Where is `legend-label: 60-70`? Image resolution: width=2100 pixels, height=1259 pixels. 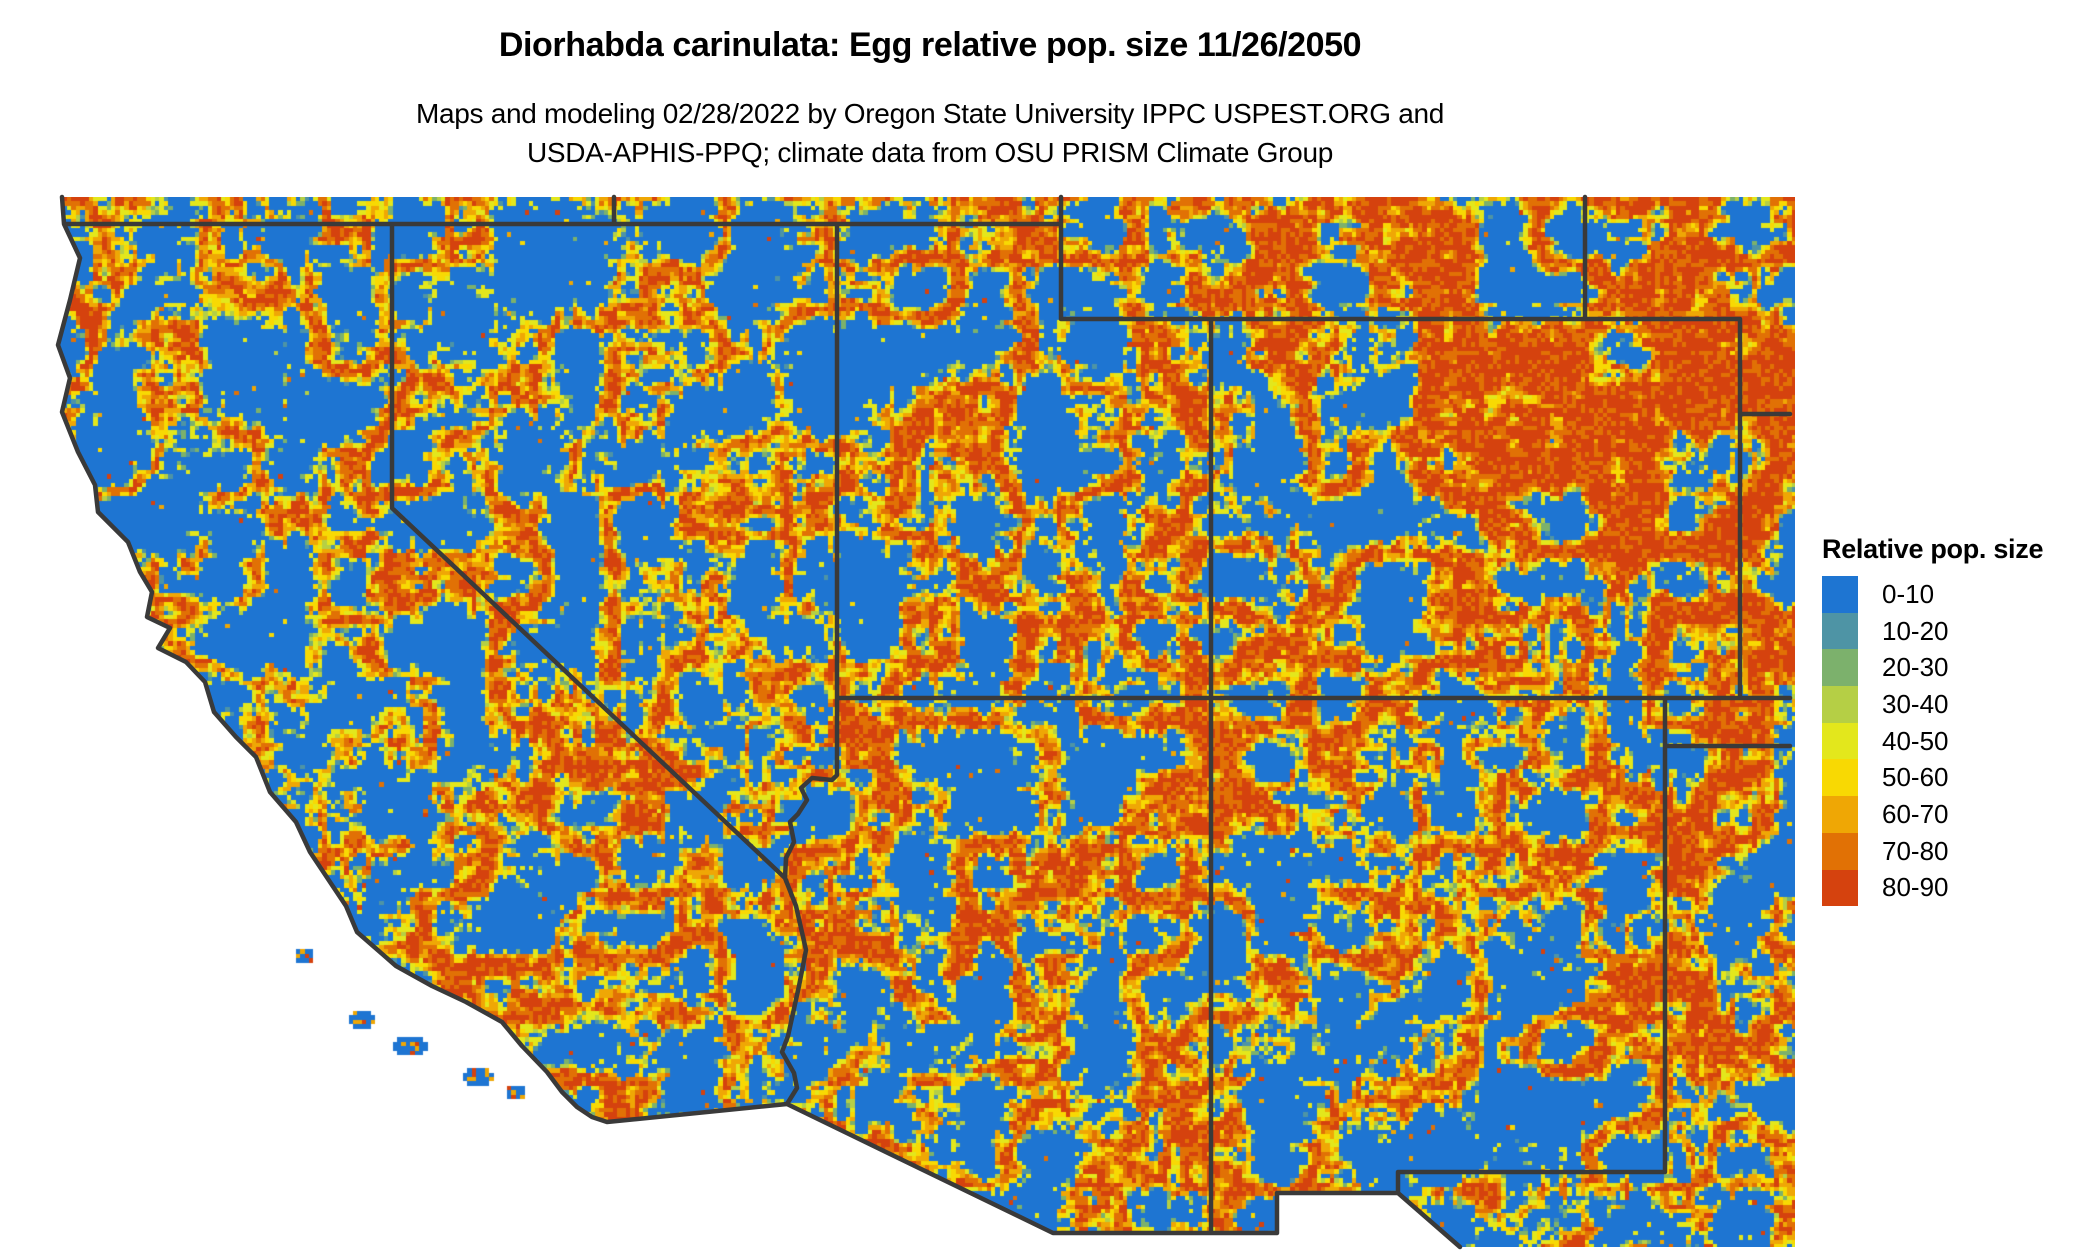
legend-label: 60-70 is located at coordinates (1915, 813).